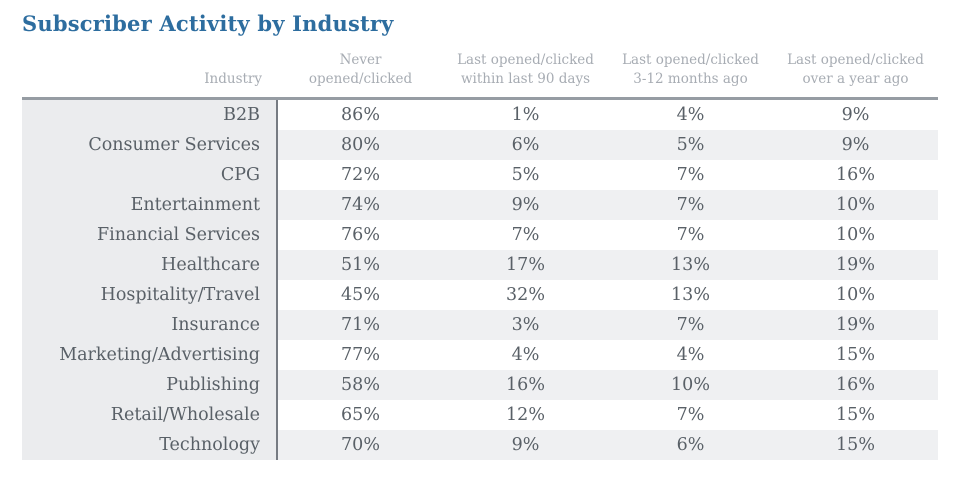  What do you see at coordinates (525, 325) in the screenshot?
I see `value-cell: 3%` at bounding box center [525, 325].